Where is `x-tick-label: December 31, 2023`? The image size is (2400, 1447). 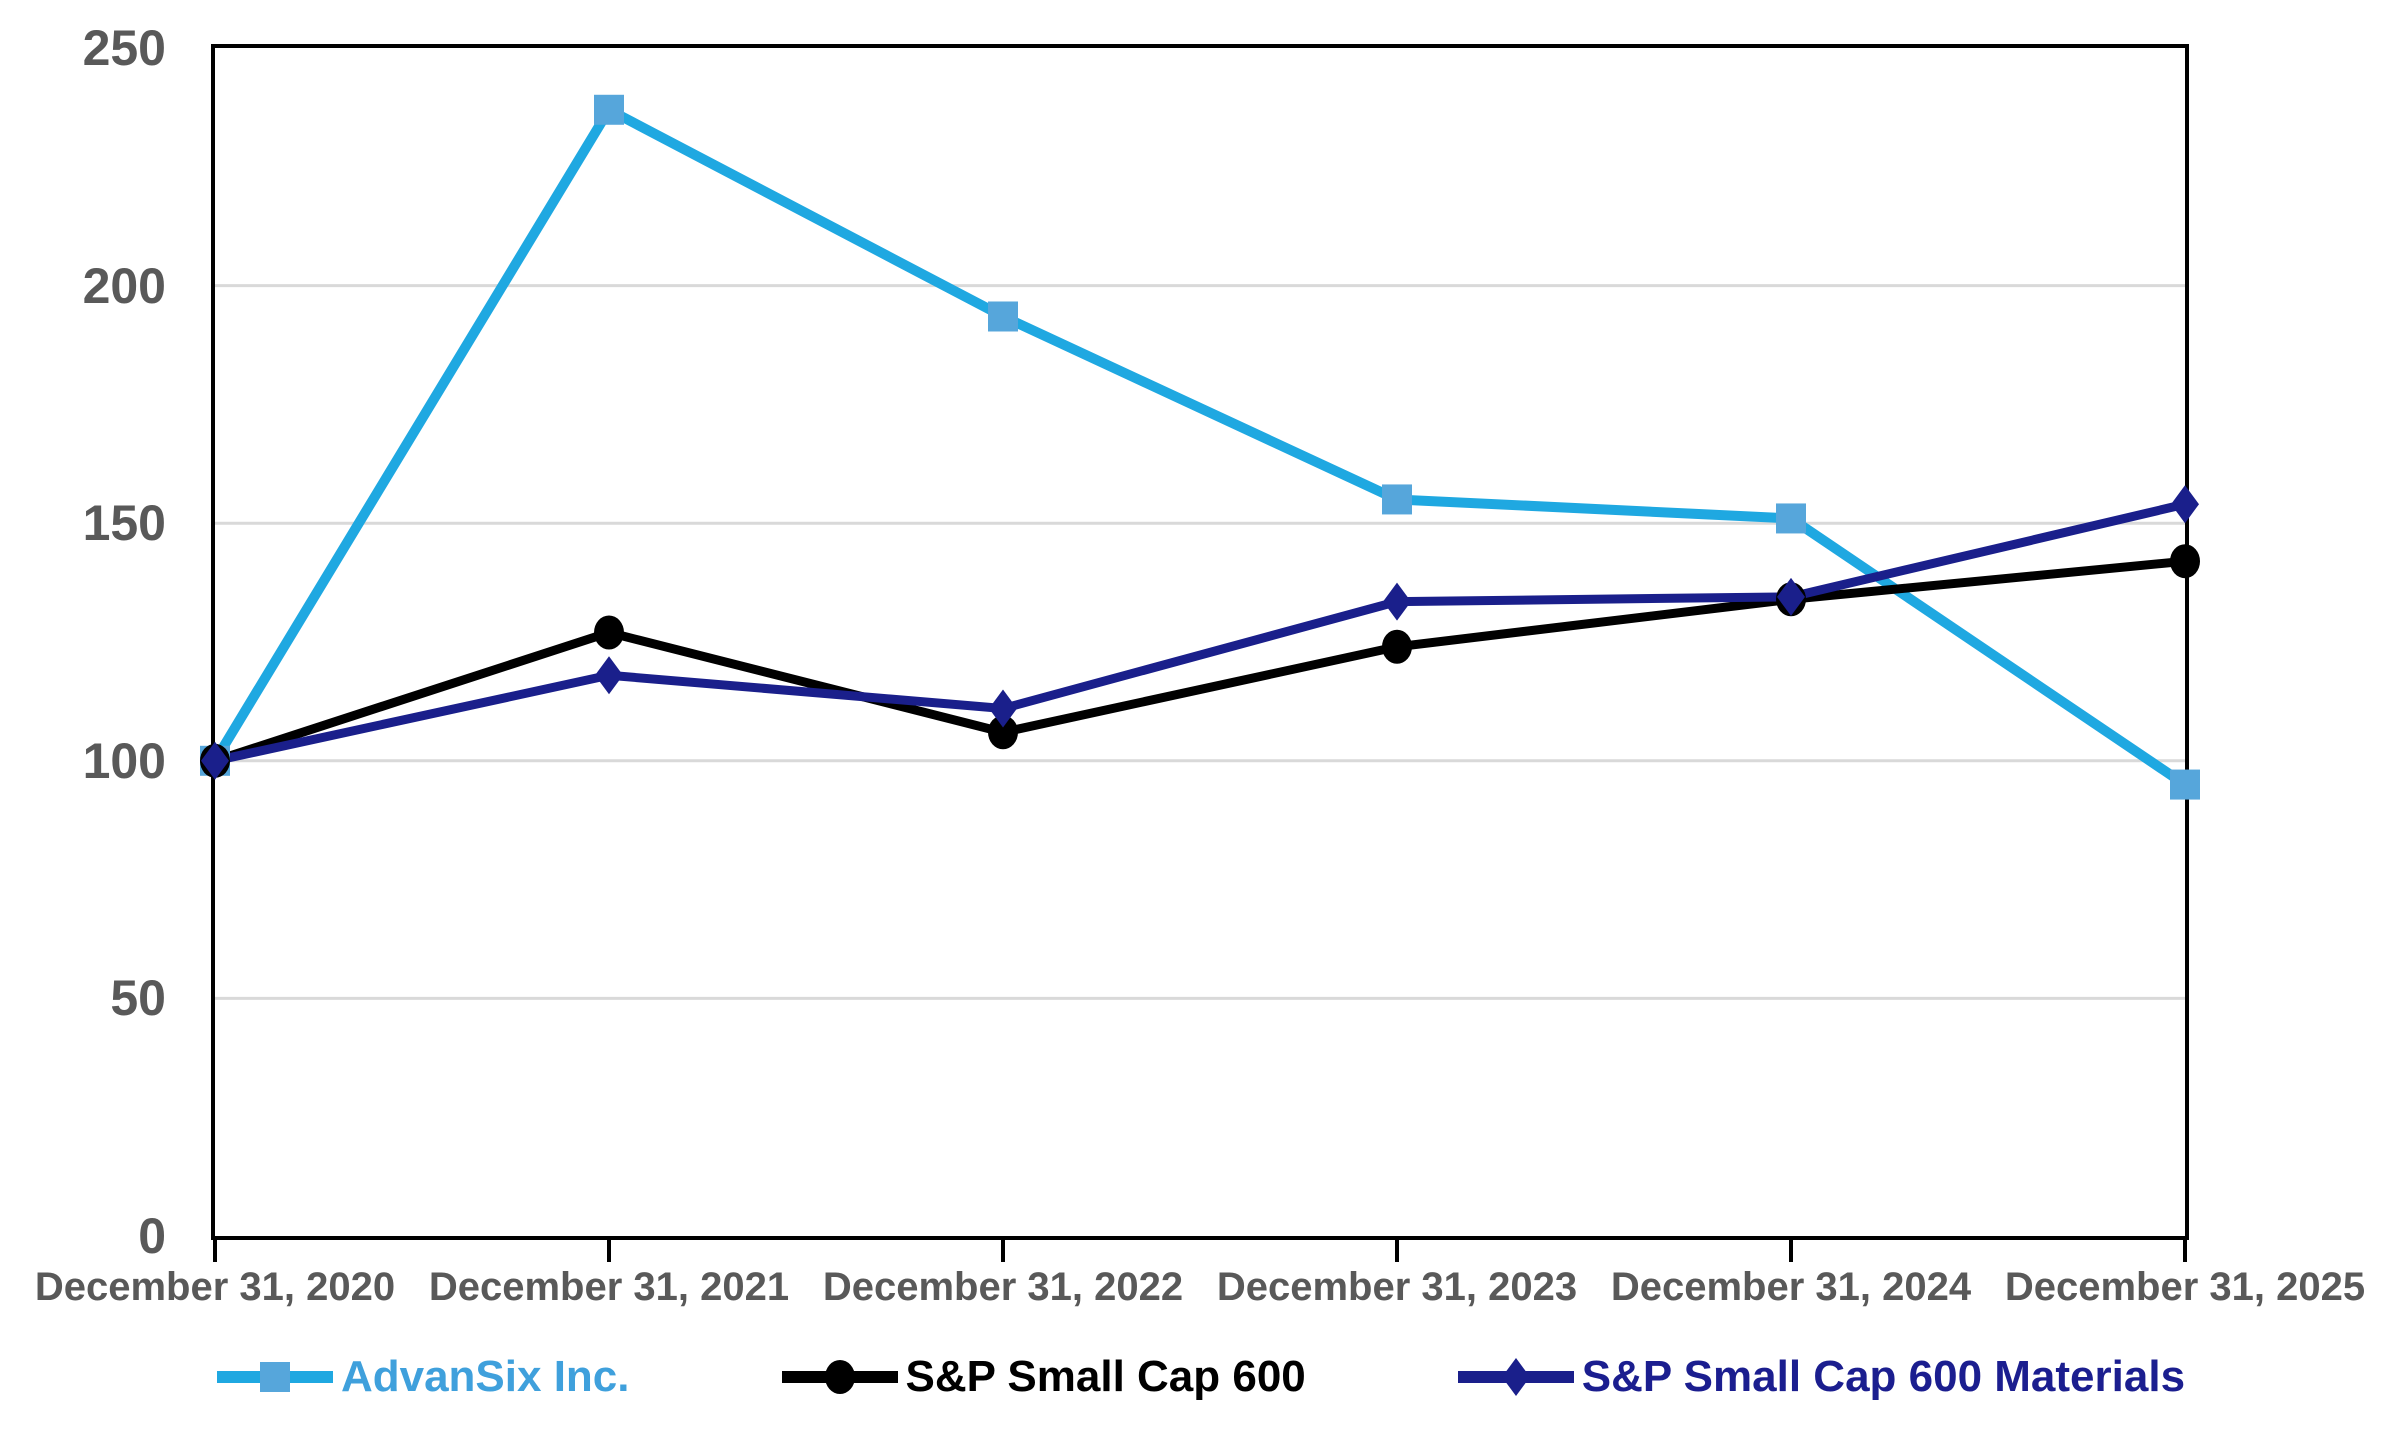
x-tick-label: December 31, 2023 is located at coordinates (1397, 1287).